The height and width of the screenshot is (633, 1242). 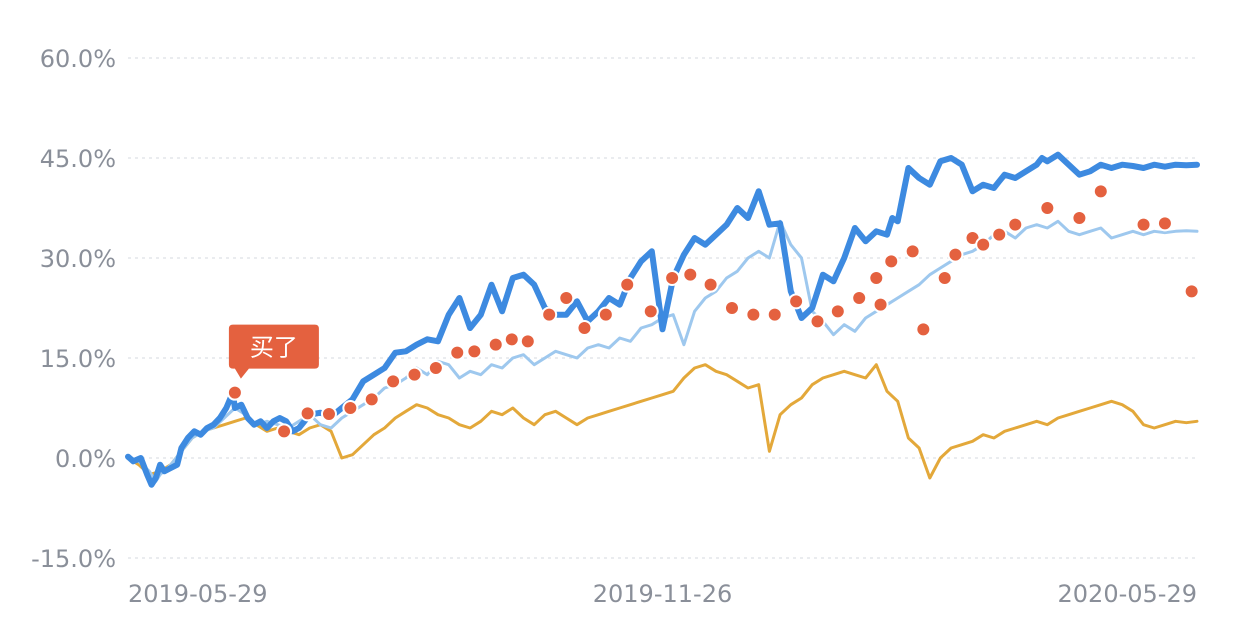 I want to click on callout-label: 买了, so click(x=274, y=348).